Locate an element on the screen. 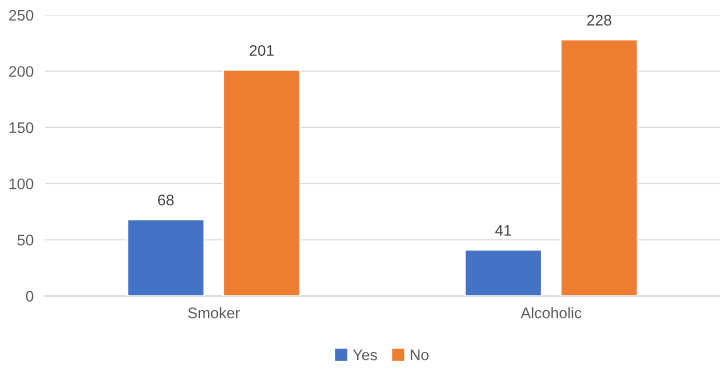  y-tick-label: 50 is located at coordinates (26, 240).